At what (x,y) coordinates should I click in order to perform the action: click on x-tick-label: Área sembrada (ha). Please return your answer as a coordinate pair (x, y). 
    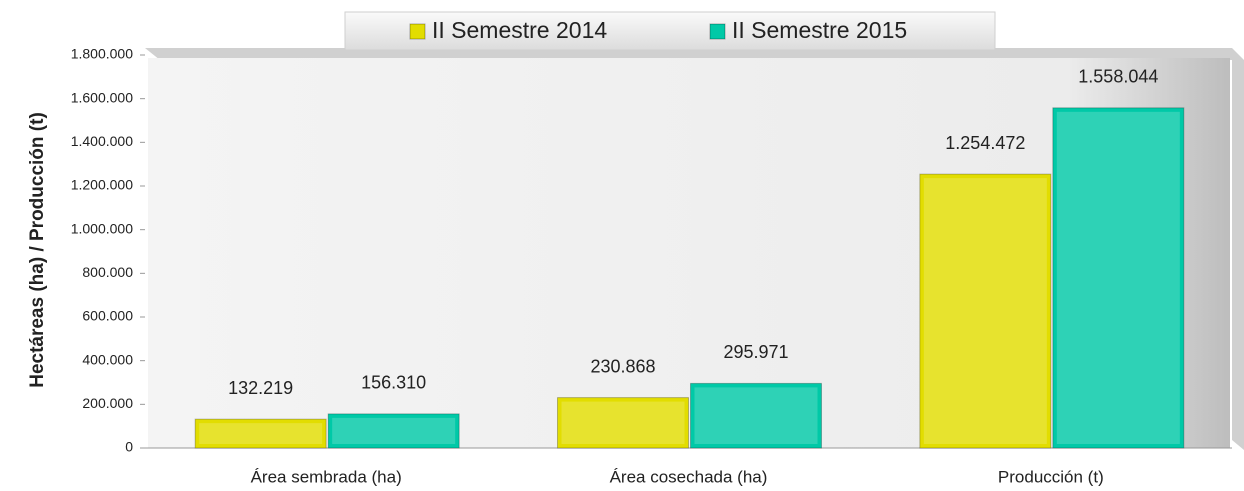
    Looking at the image, I should click on (326, 476).